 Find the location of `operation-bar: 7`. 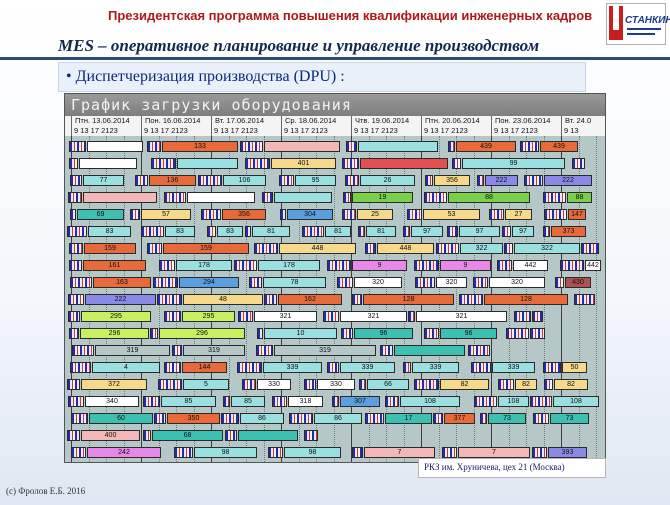

operation-bar: 7 is located at coordinates (399, 452).